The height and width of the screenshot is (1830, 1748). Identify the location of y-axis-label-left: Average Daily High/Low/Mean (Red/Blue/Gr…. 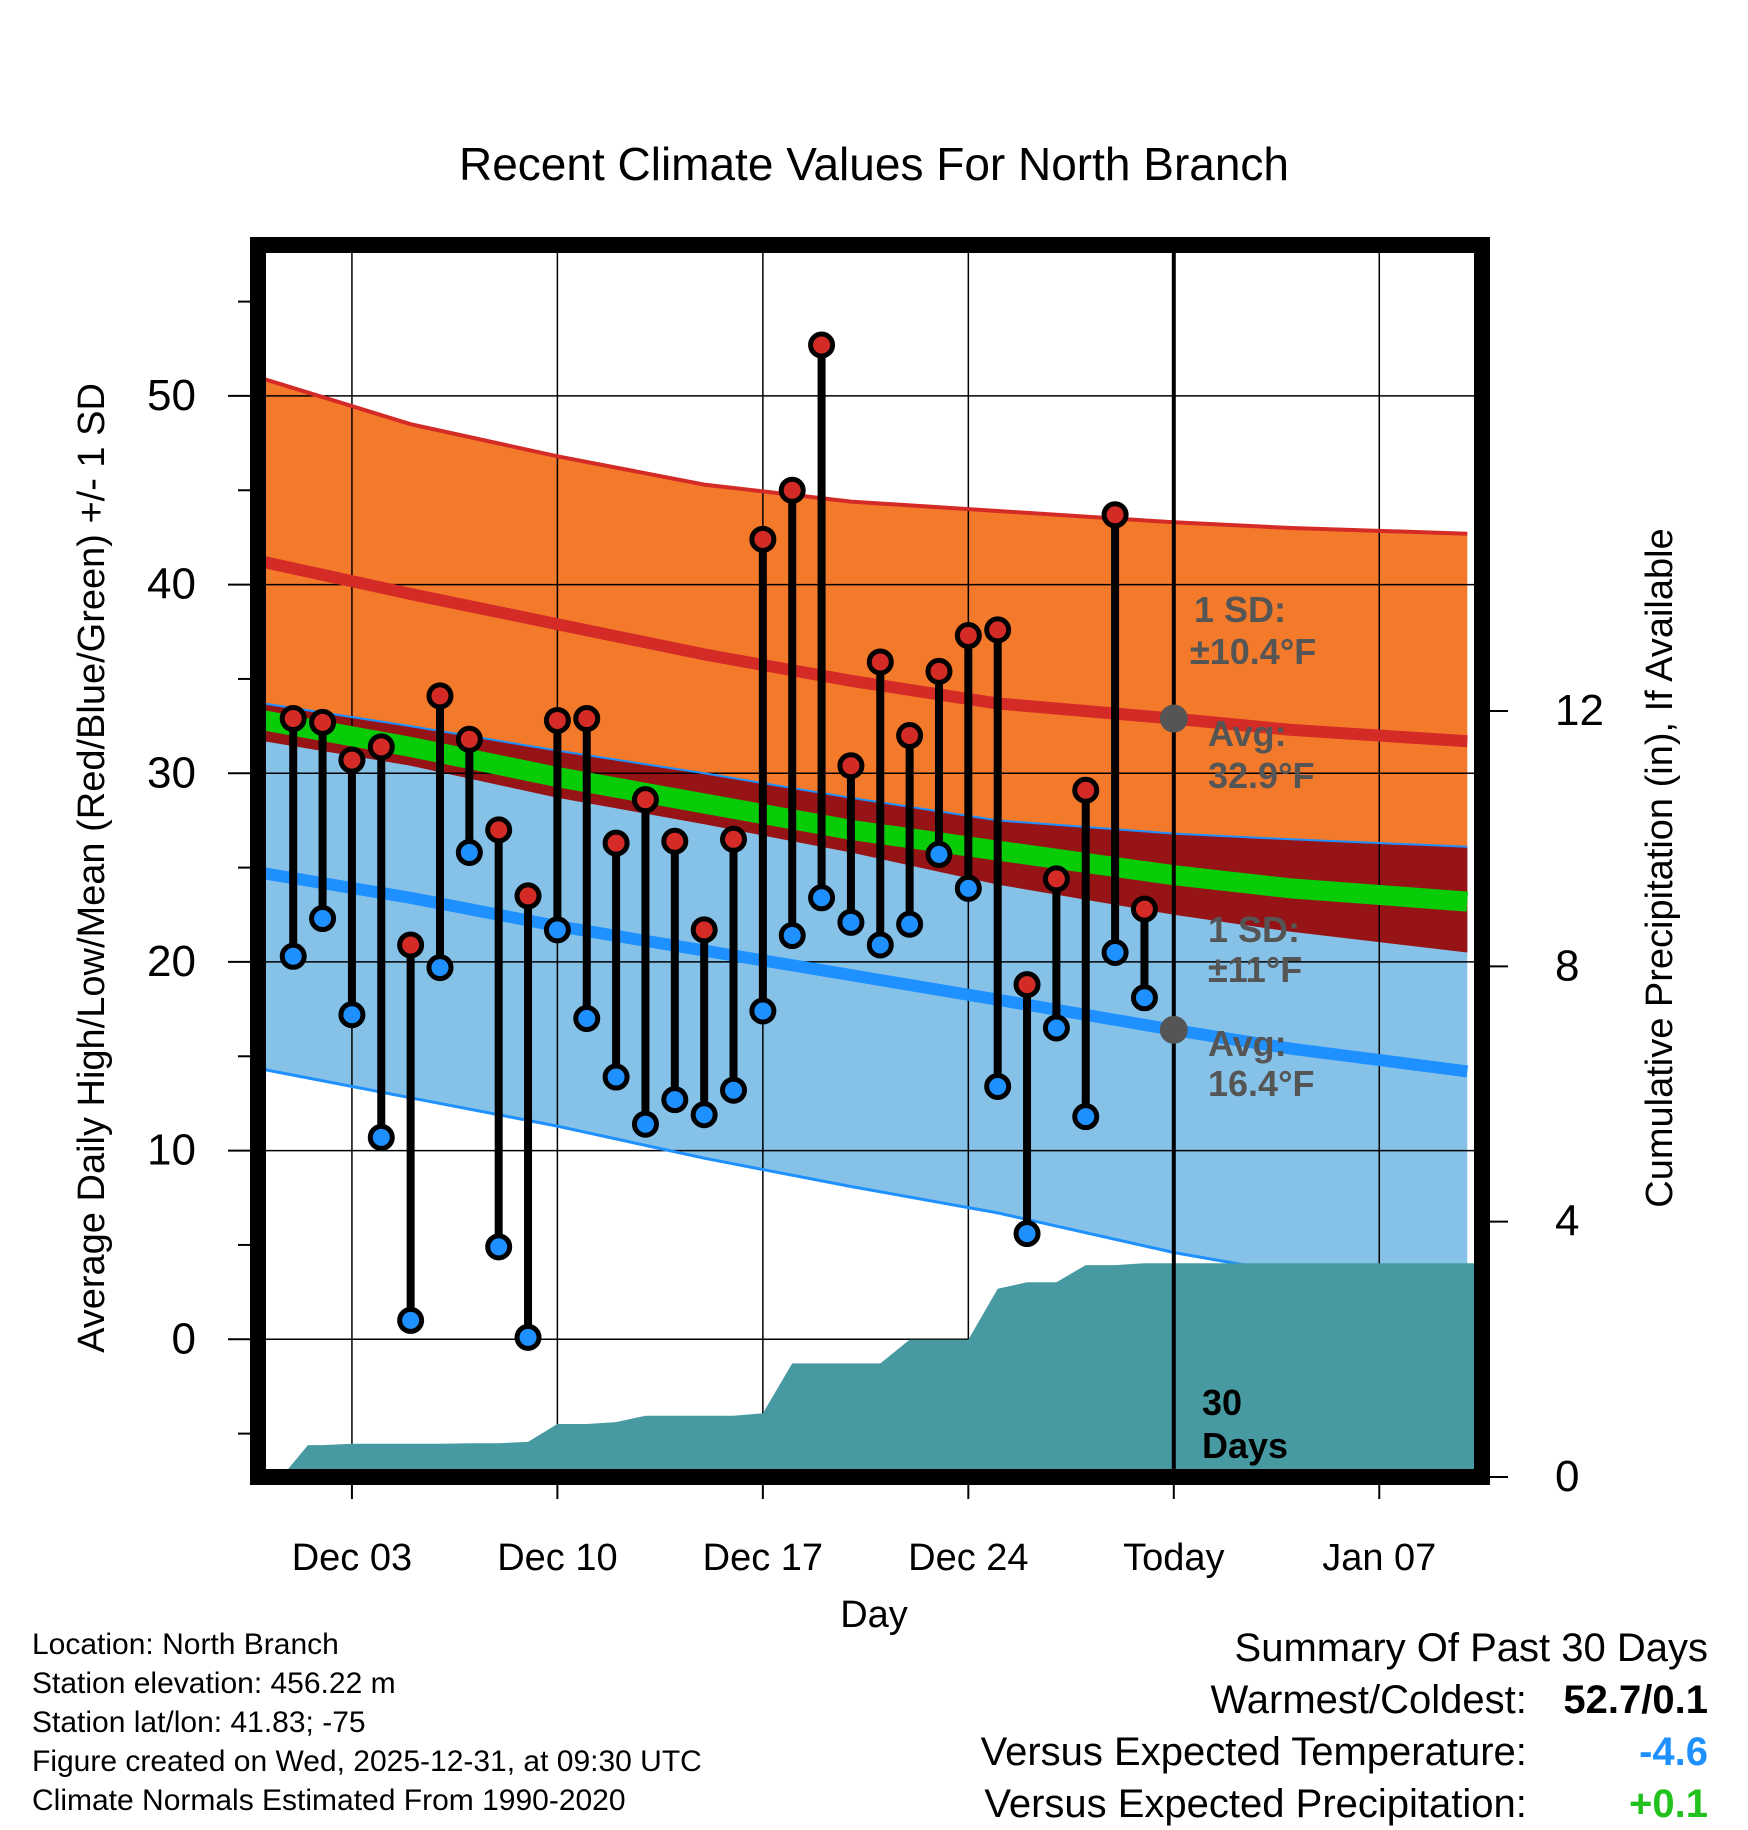
(92, 868).